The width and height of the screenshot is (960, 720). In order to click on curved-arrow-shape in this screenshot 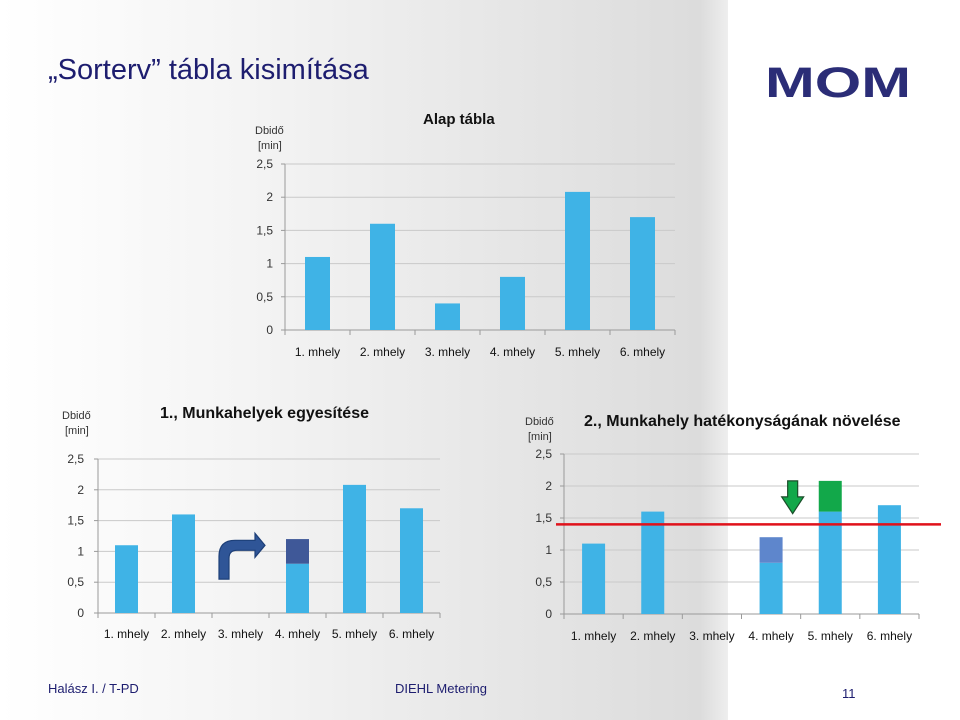, I will do `click(242, 555)`.